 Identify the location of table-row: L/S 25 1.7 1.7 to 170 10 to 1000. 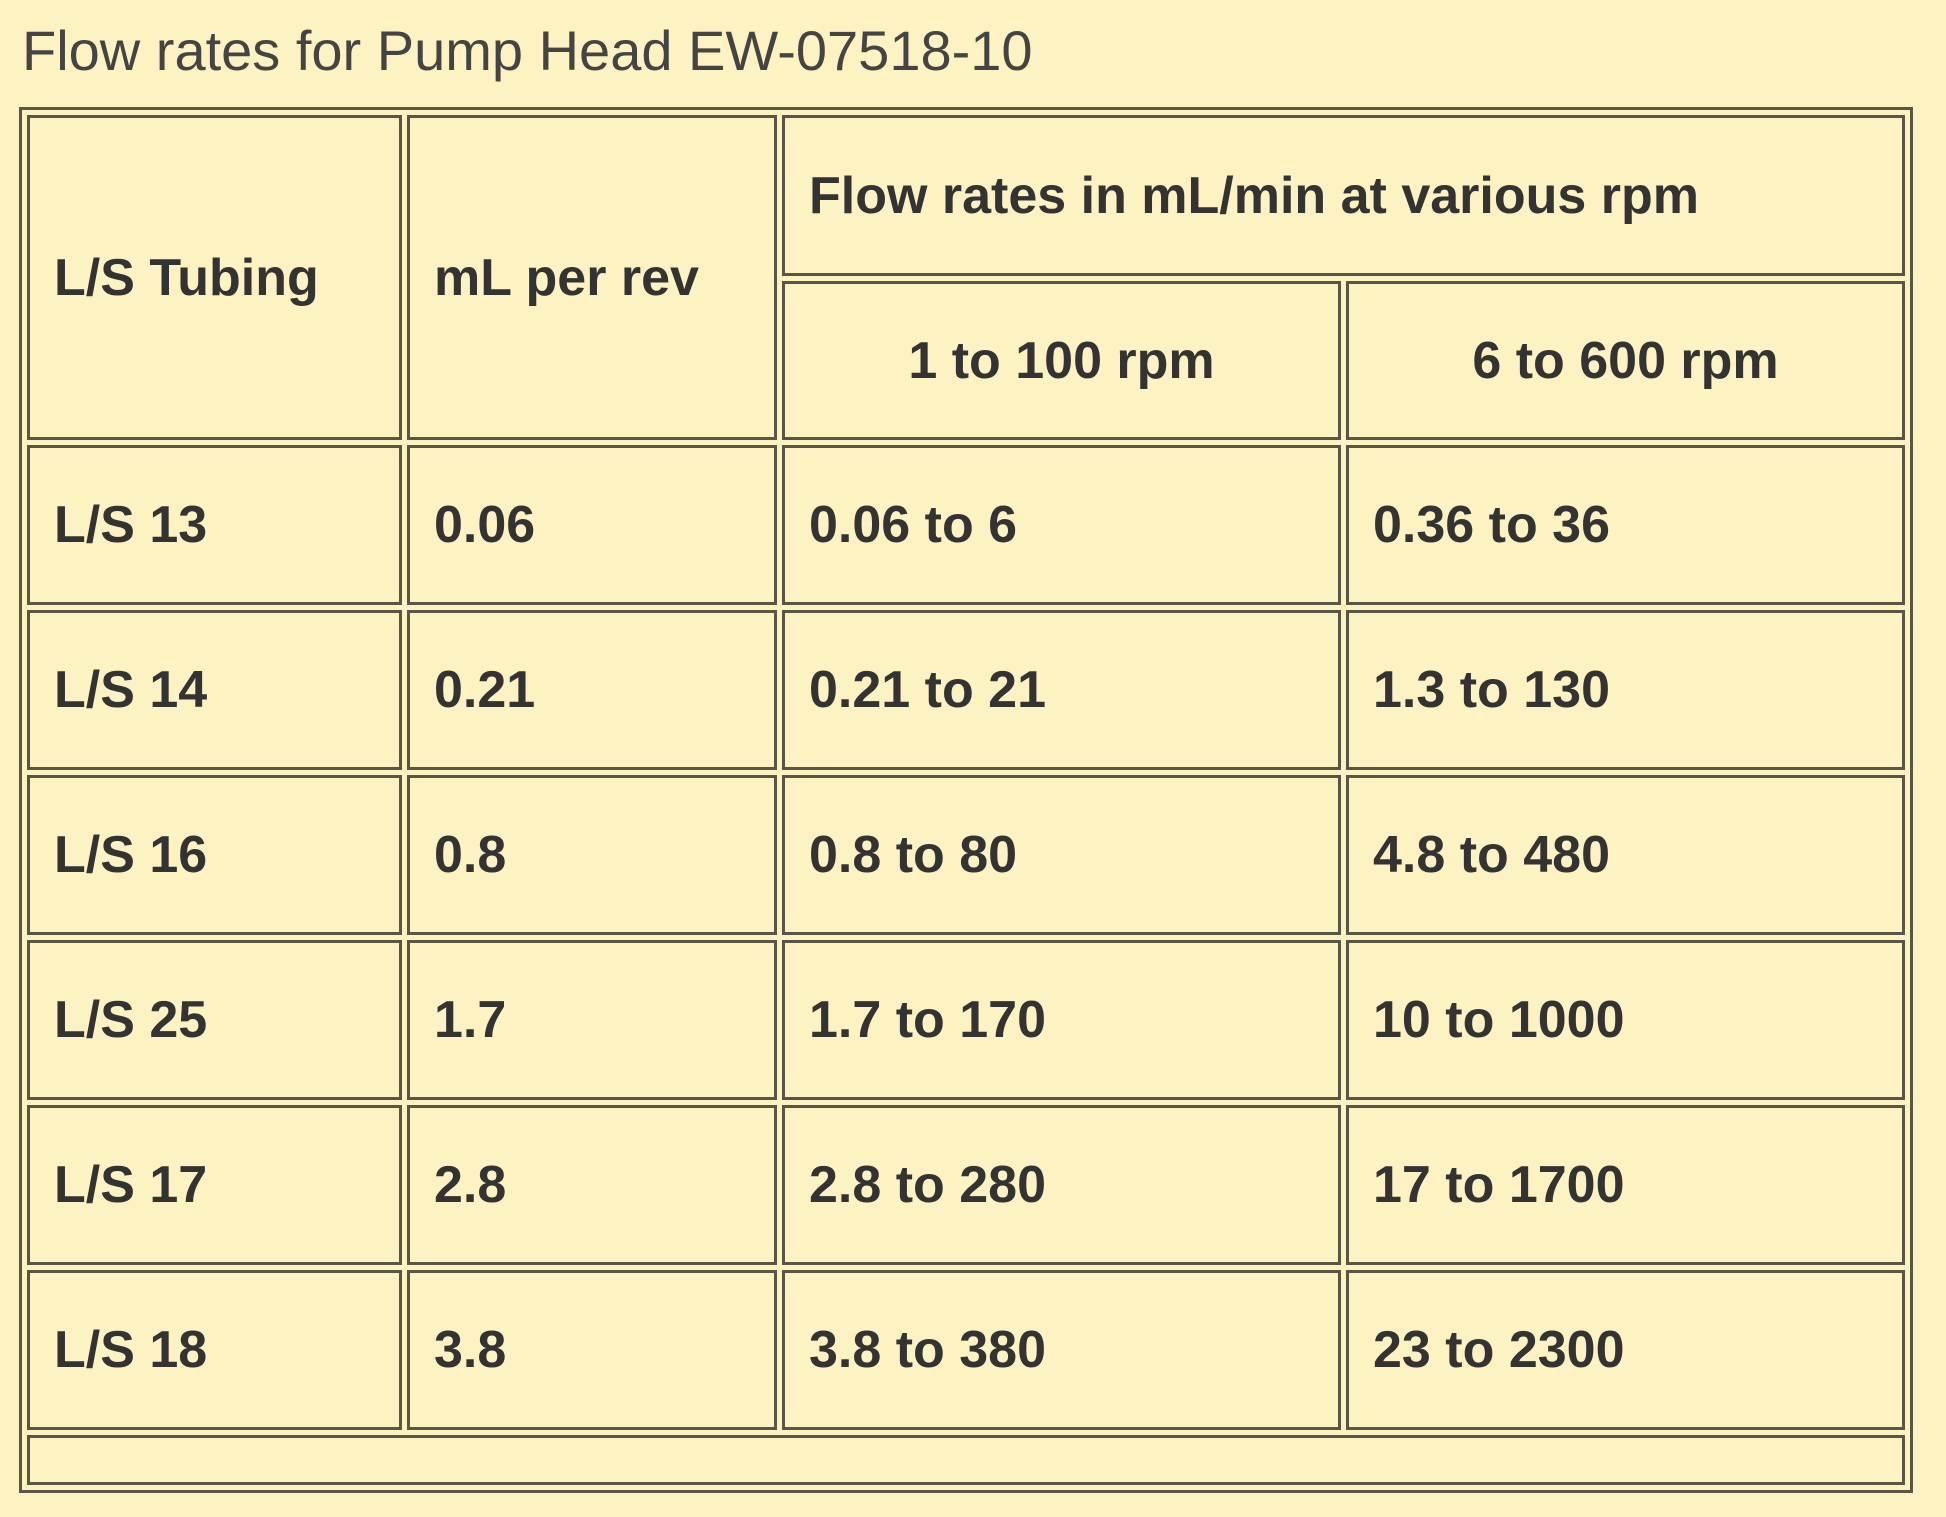
(966, 1020).